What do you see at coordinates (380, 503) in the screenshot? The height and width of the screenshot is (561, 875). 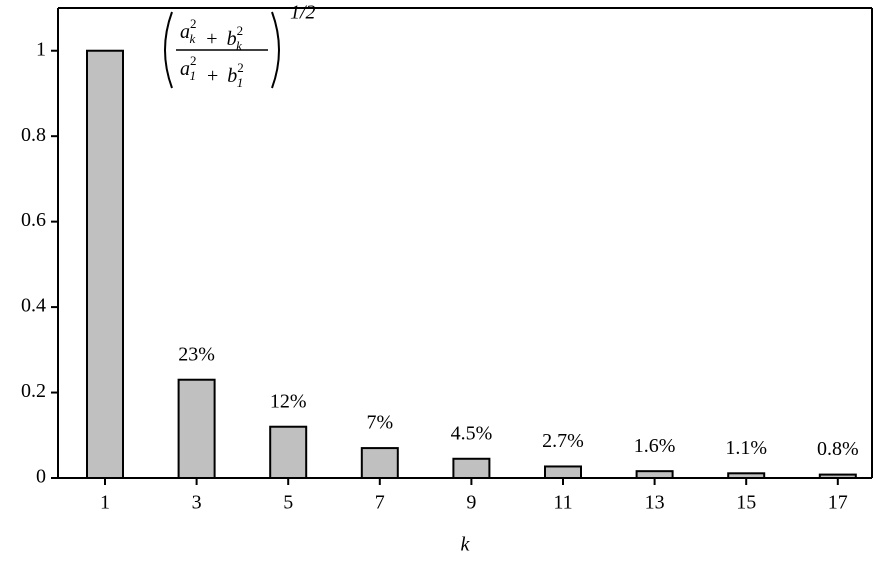 I see `x-tick-label: 7` at bounding box center [380, 503].